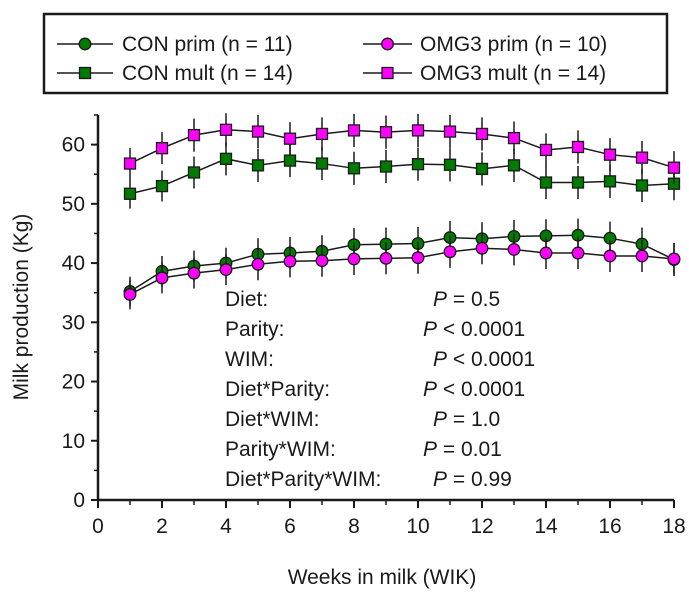 Image resolution: width=689 pixels, height=595 pixels. Describe the element at coordinates (162, 526) in the screenshot. I see `x-tick-label: 2` at that location.